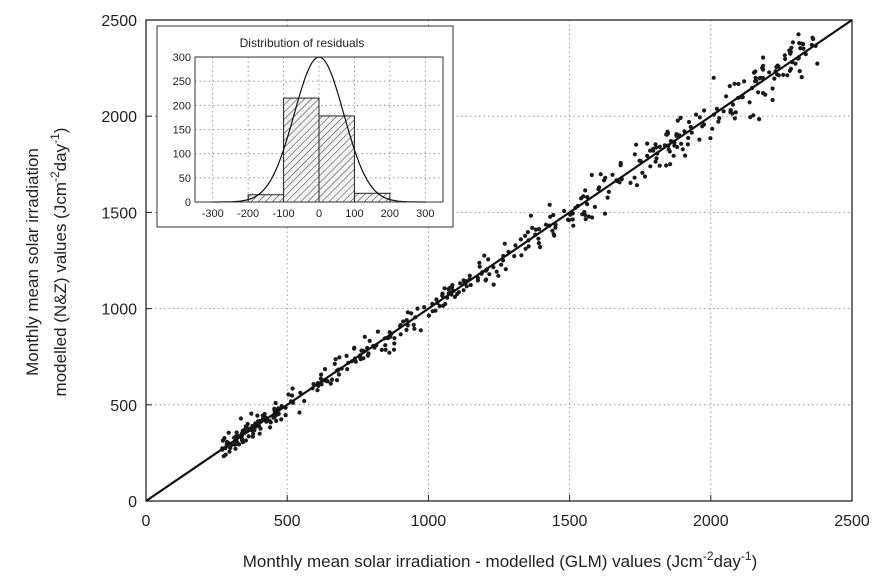  Describe the element at coordinates (728, 561) in the screenshot. I see `x-axis-mid: day` at that location.